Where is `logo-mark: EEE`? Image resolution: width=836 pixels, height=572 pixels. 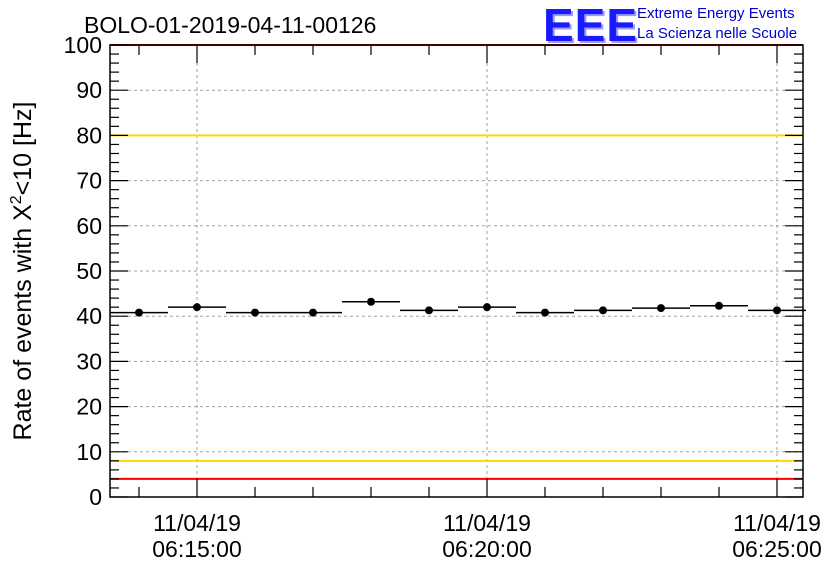 logo-mark: EEE is located at coordinates (591, 25).